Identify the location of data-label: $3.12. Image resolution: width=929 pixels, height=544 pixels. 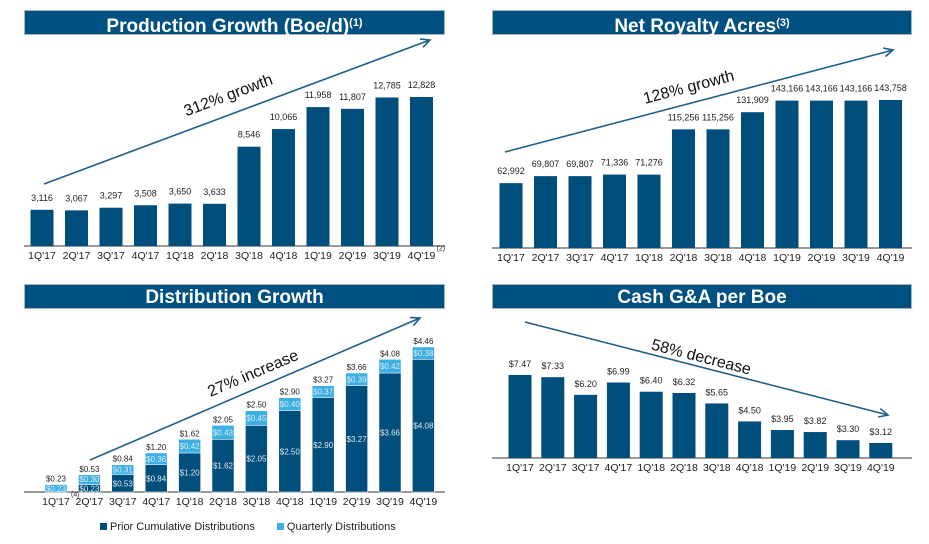
(881, 432).